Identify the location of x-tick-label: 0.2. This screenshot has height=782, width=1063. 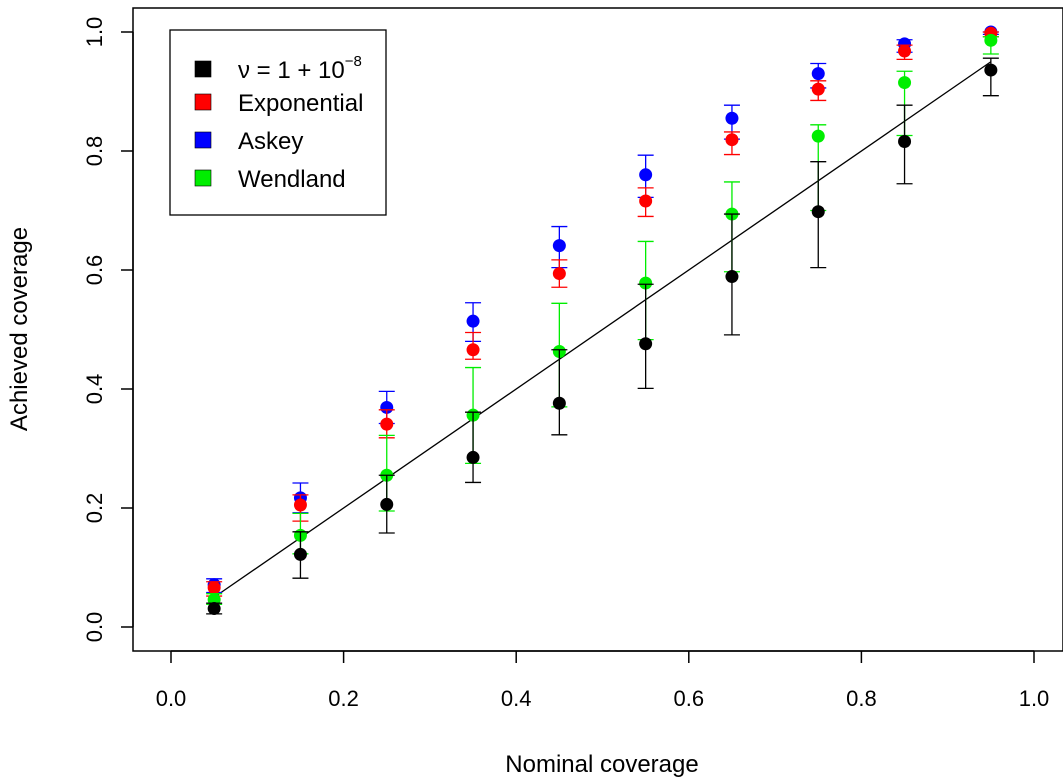
(343, 698).